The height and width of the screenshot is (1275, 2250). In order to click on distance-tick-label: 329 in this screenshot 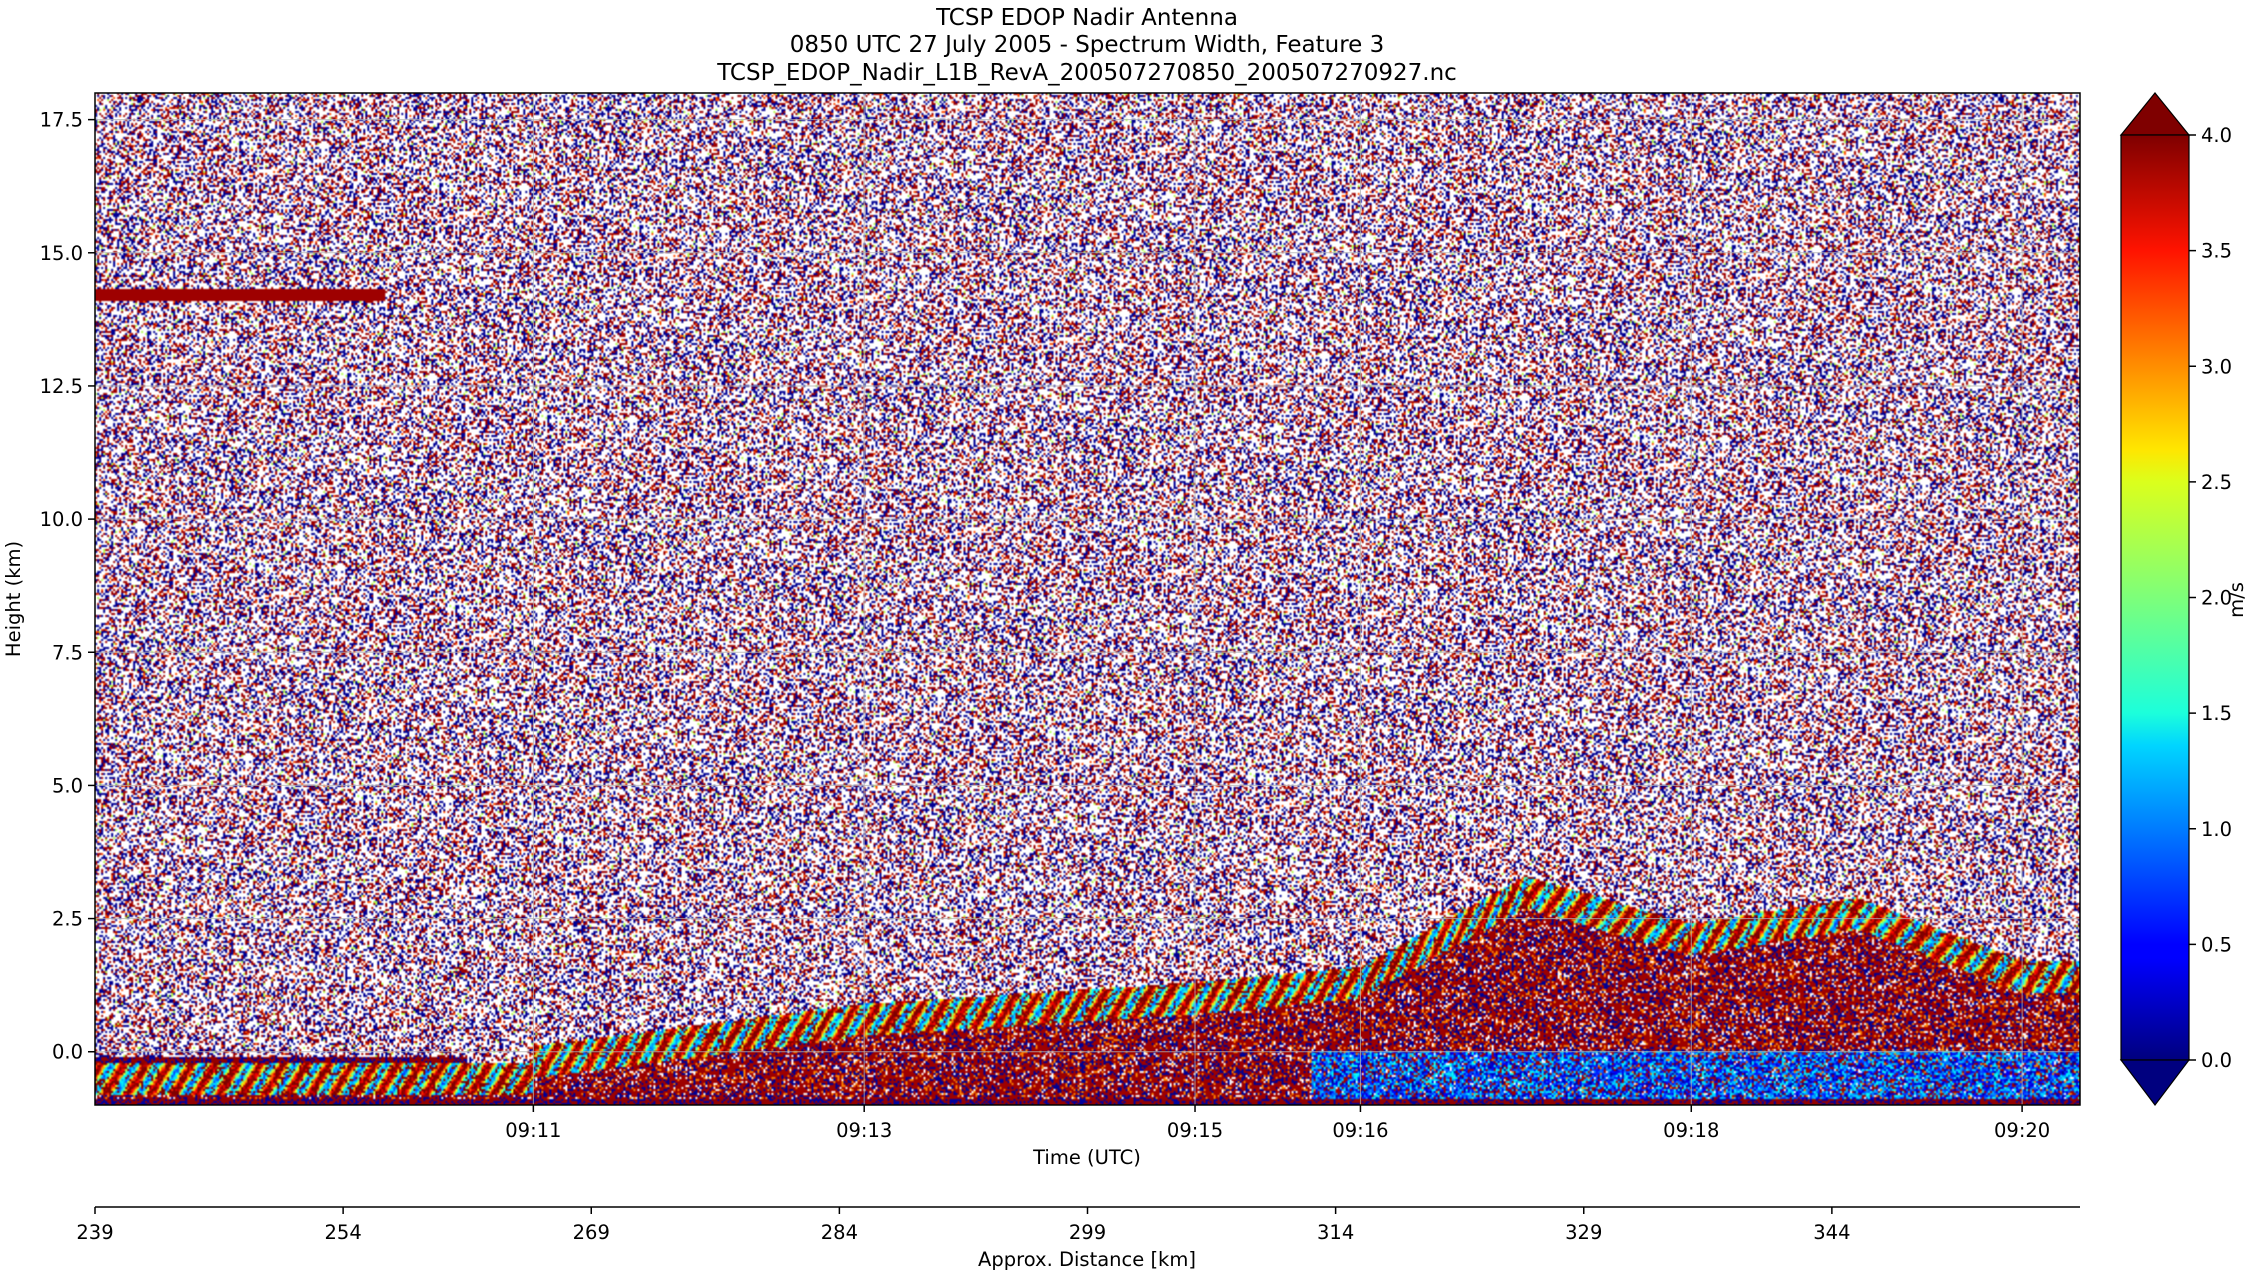, I will do `click(1583, 1232)`.